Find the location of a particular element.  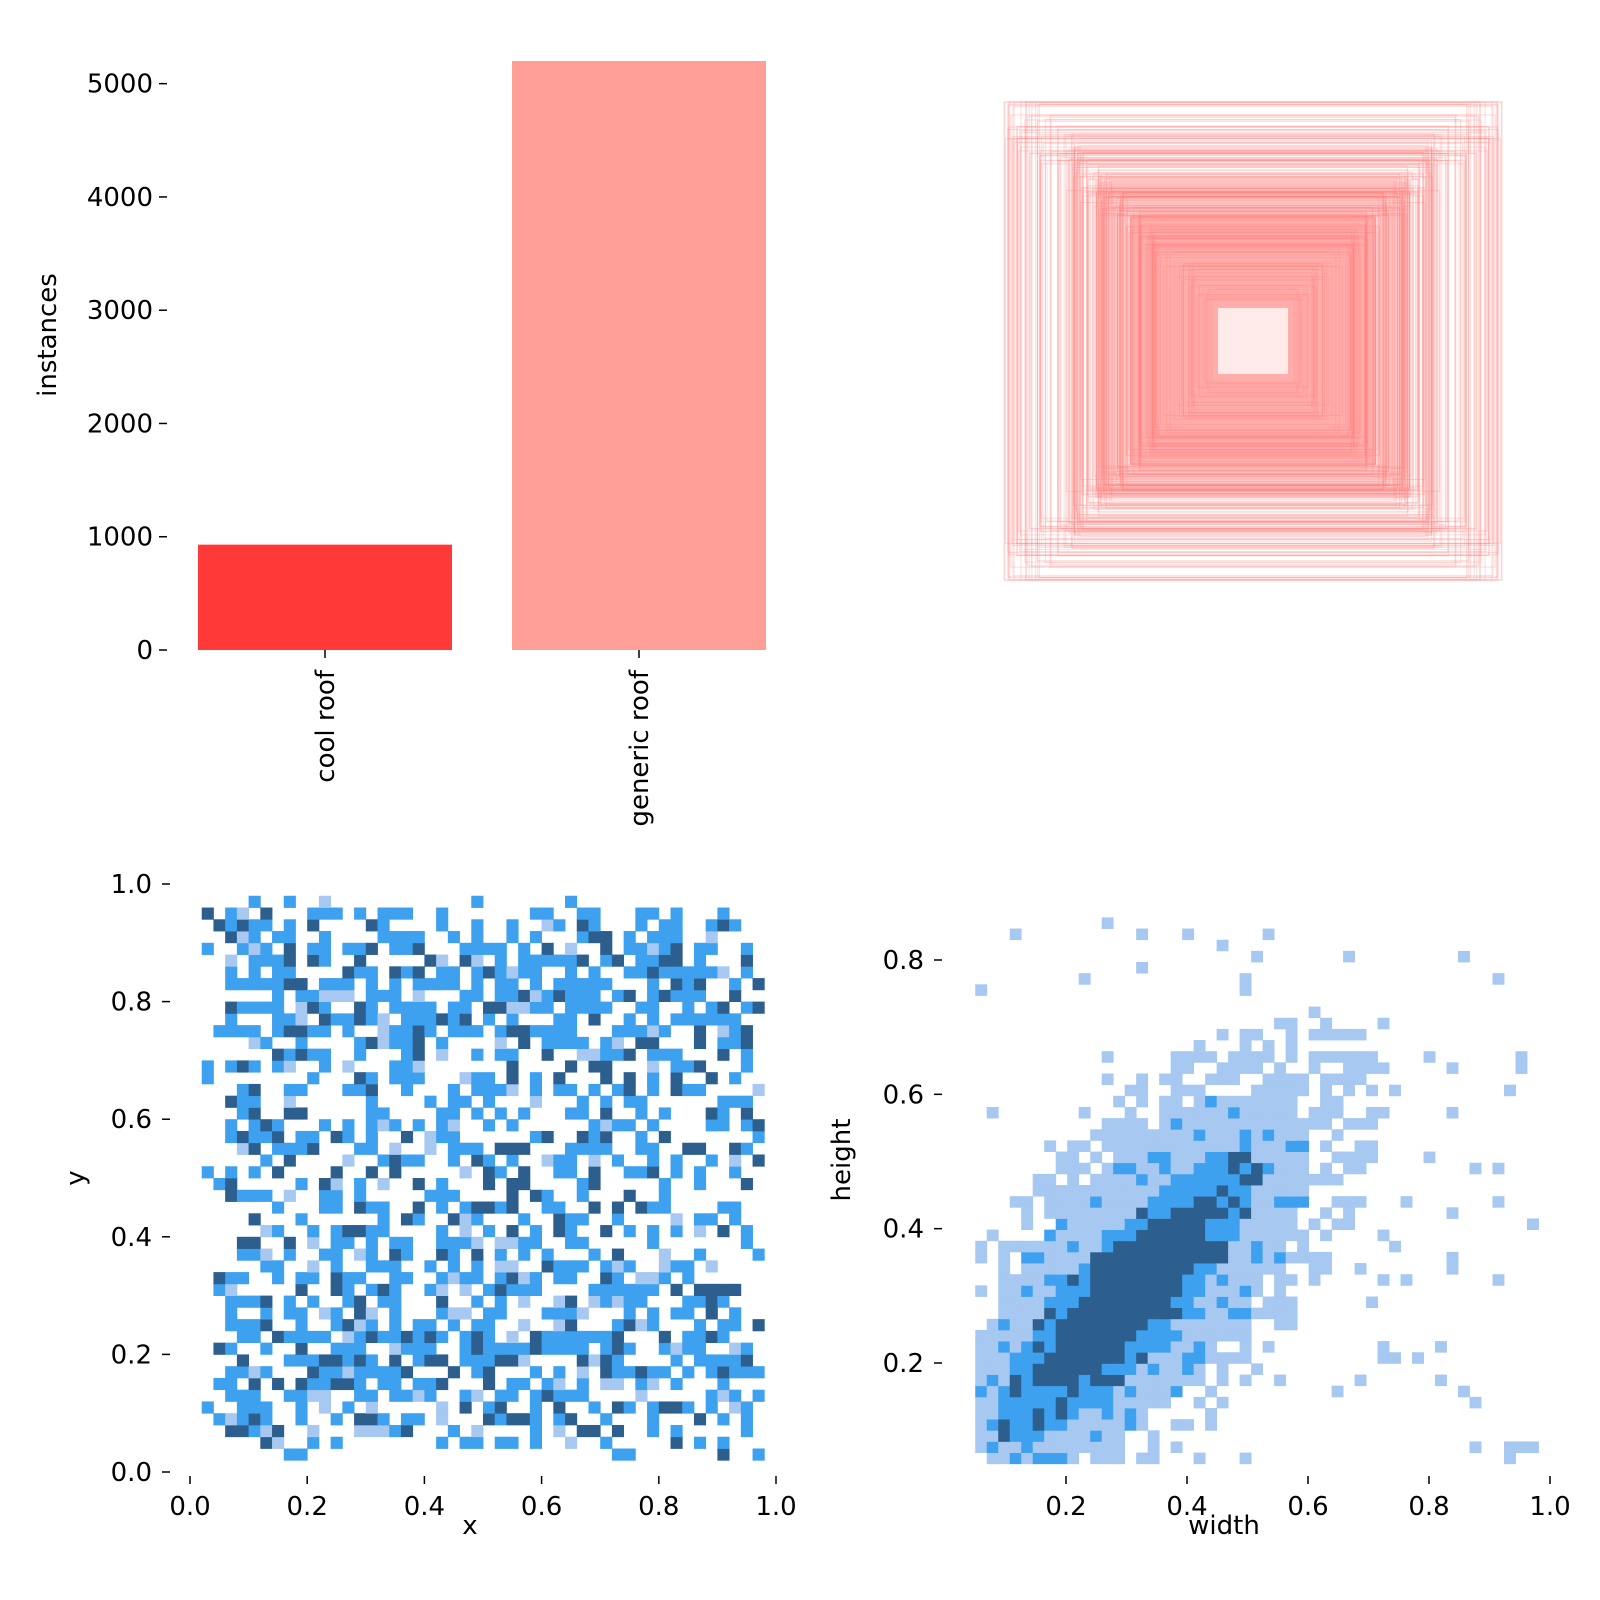

box-outline is located at coordinates (1253, 341).